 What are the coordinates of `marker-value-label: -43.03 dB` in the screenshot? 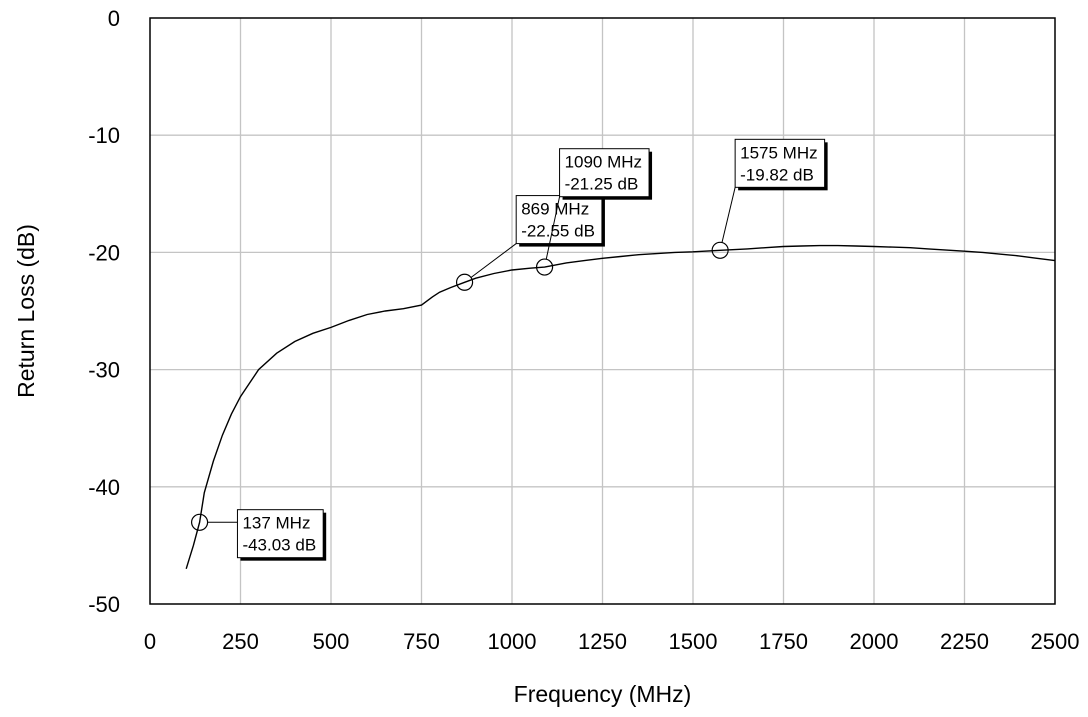 It's located at (279, 545).